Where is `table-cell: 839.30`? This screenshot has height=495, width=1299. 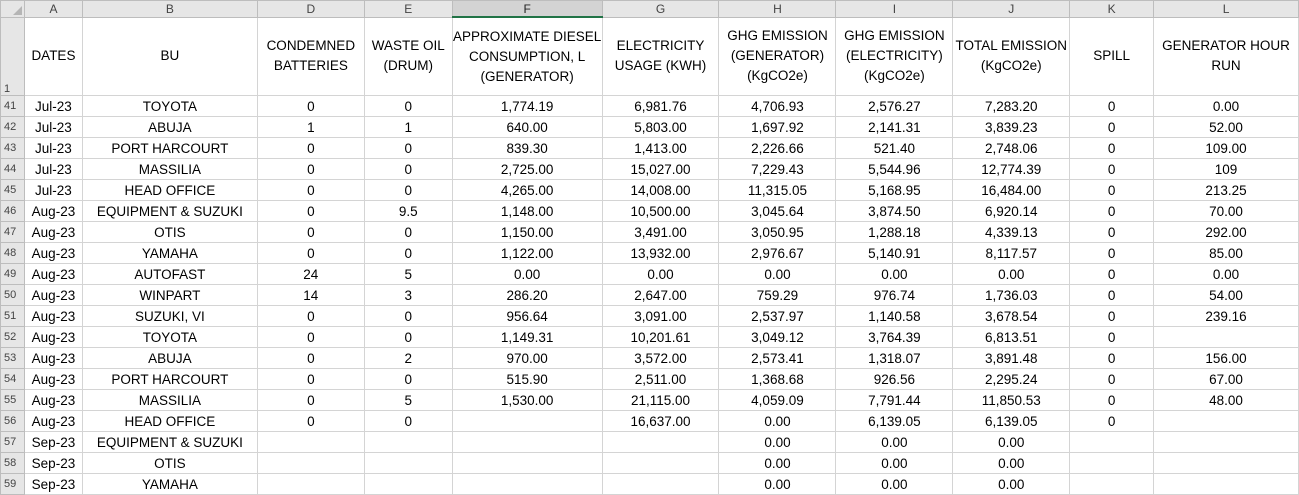
table-cell: 839.30 is located at coordinates (527, 148).